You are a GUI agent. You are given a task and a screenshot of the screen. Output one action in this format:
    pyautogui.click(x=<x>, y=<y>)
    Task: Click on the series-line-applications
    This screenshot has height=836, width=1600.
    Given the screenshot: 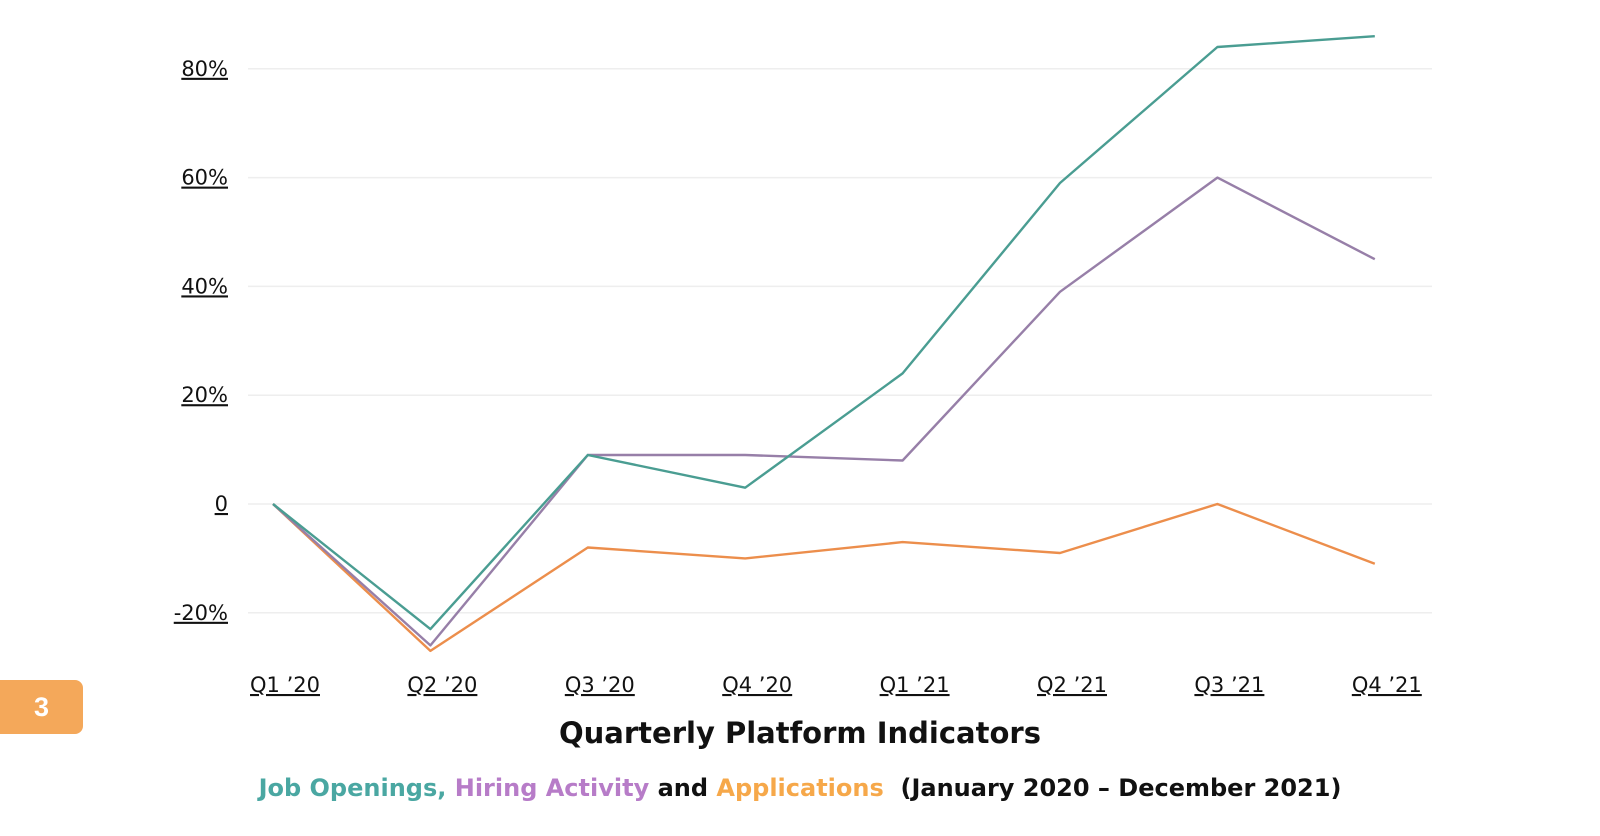 What is the action you would take?
    pyautogui.click(x=824, y=577)
    